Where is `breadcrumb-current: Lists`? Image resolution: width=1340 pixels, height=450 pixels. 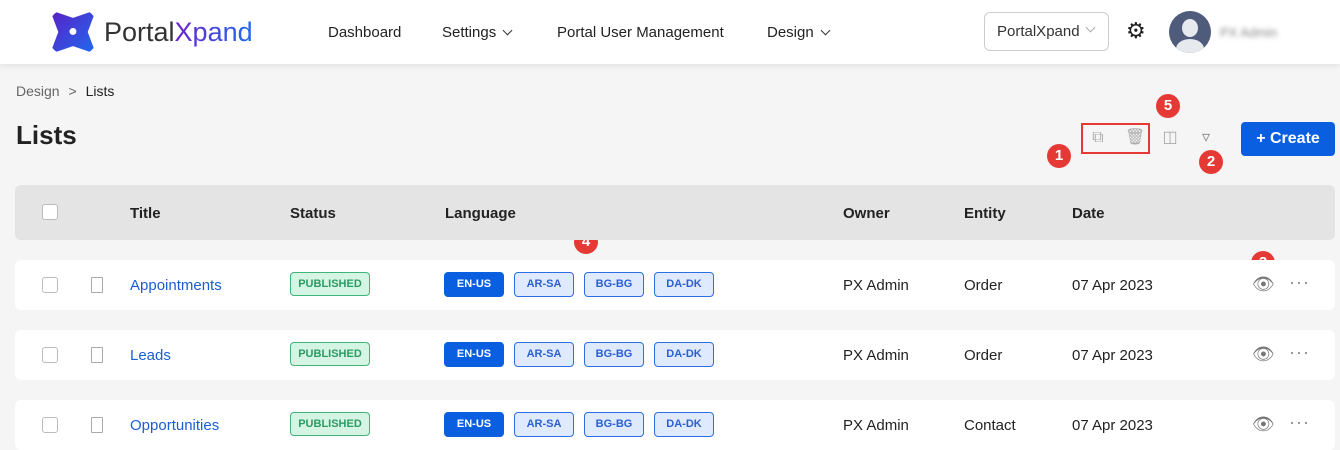 breadcrumb-current: Lists is located at coordinates (100, 91).